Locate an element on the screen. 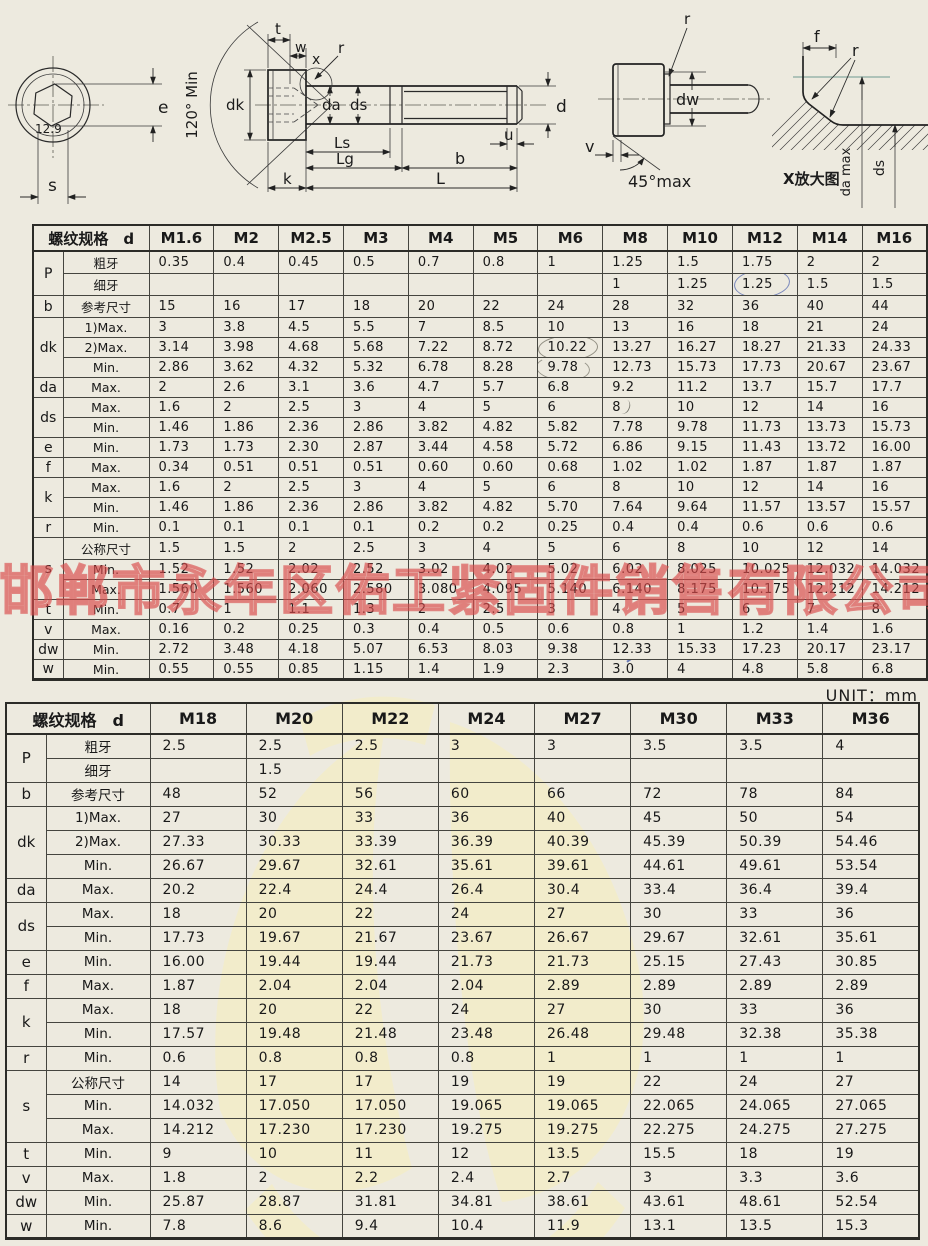 This screenshot has height=1246, width=928. value-cell: 9.4 is located at coordinates (390, 1226).